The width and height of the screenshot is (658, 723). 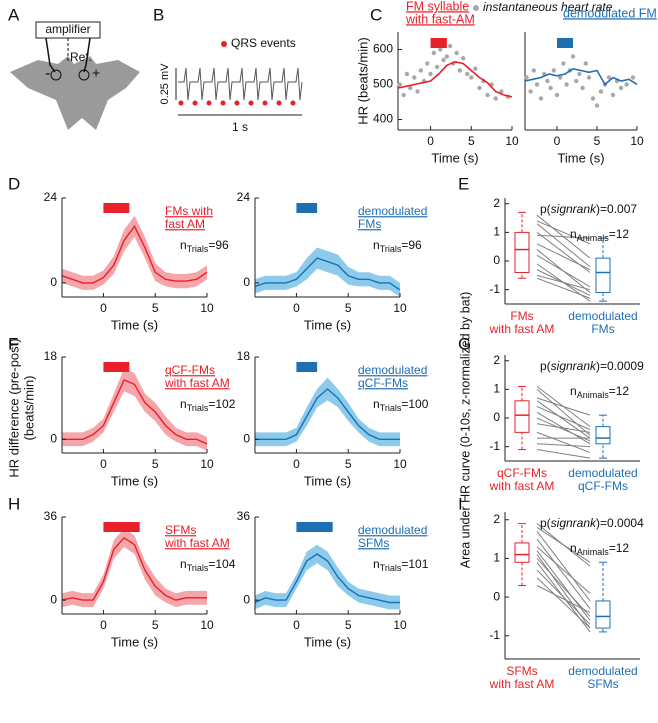 I want to click on y-tick-label: 500, so click(x=383, y=84).